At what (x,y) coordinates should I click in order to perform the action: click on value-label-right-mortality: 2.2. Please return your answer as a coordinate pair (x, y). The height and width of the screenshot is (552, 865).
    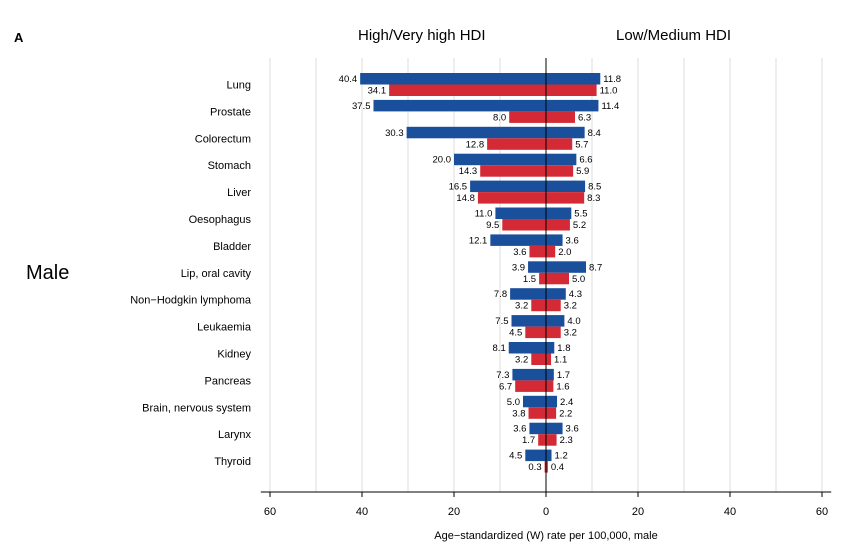
    Looking at the image, I should click on (565, 413).